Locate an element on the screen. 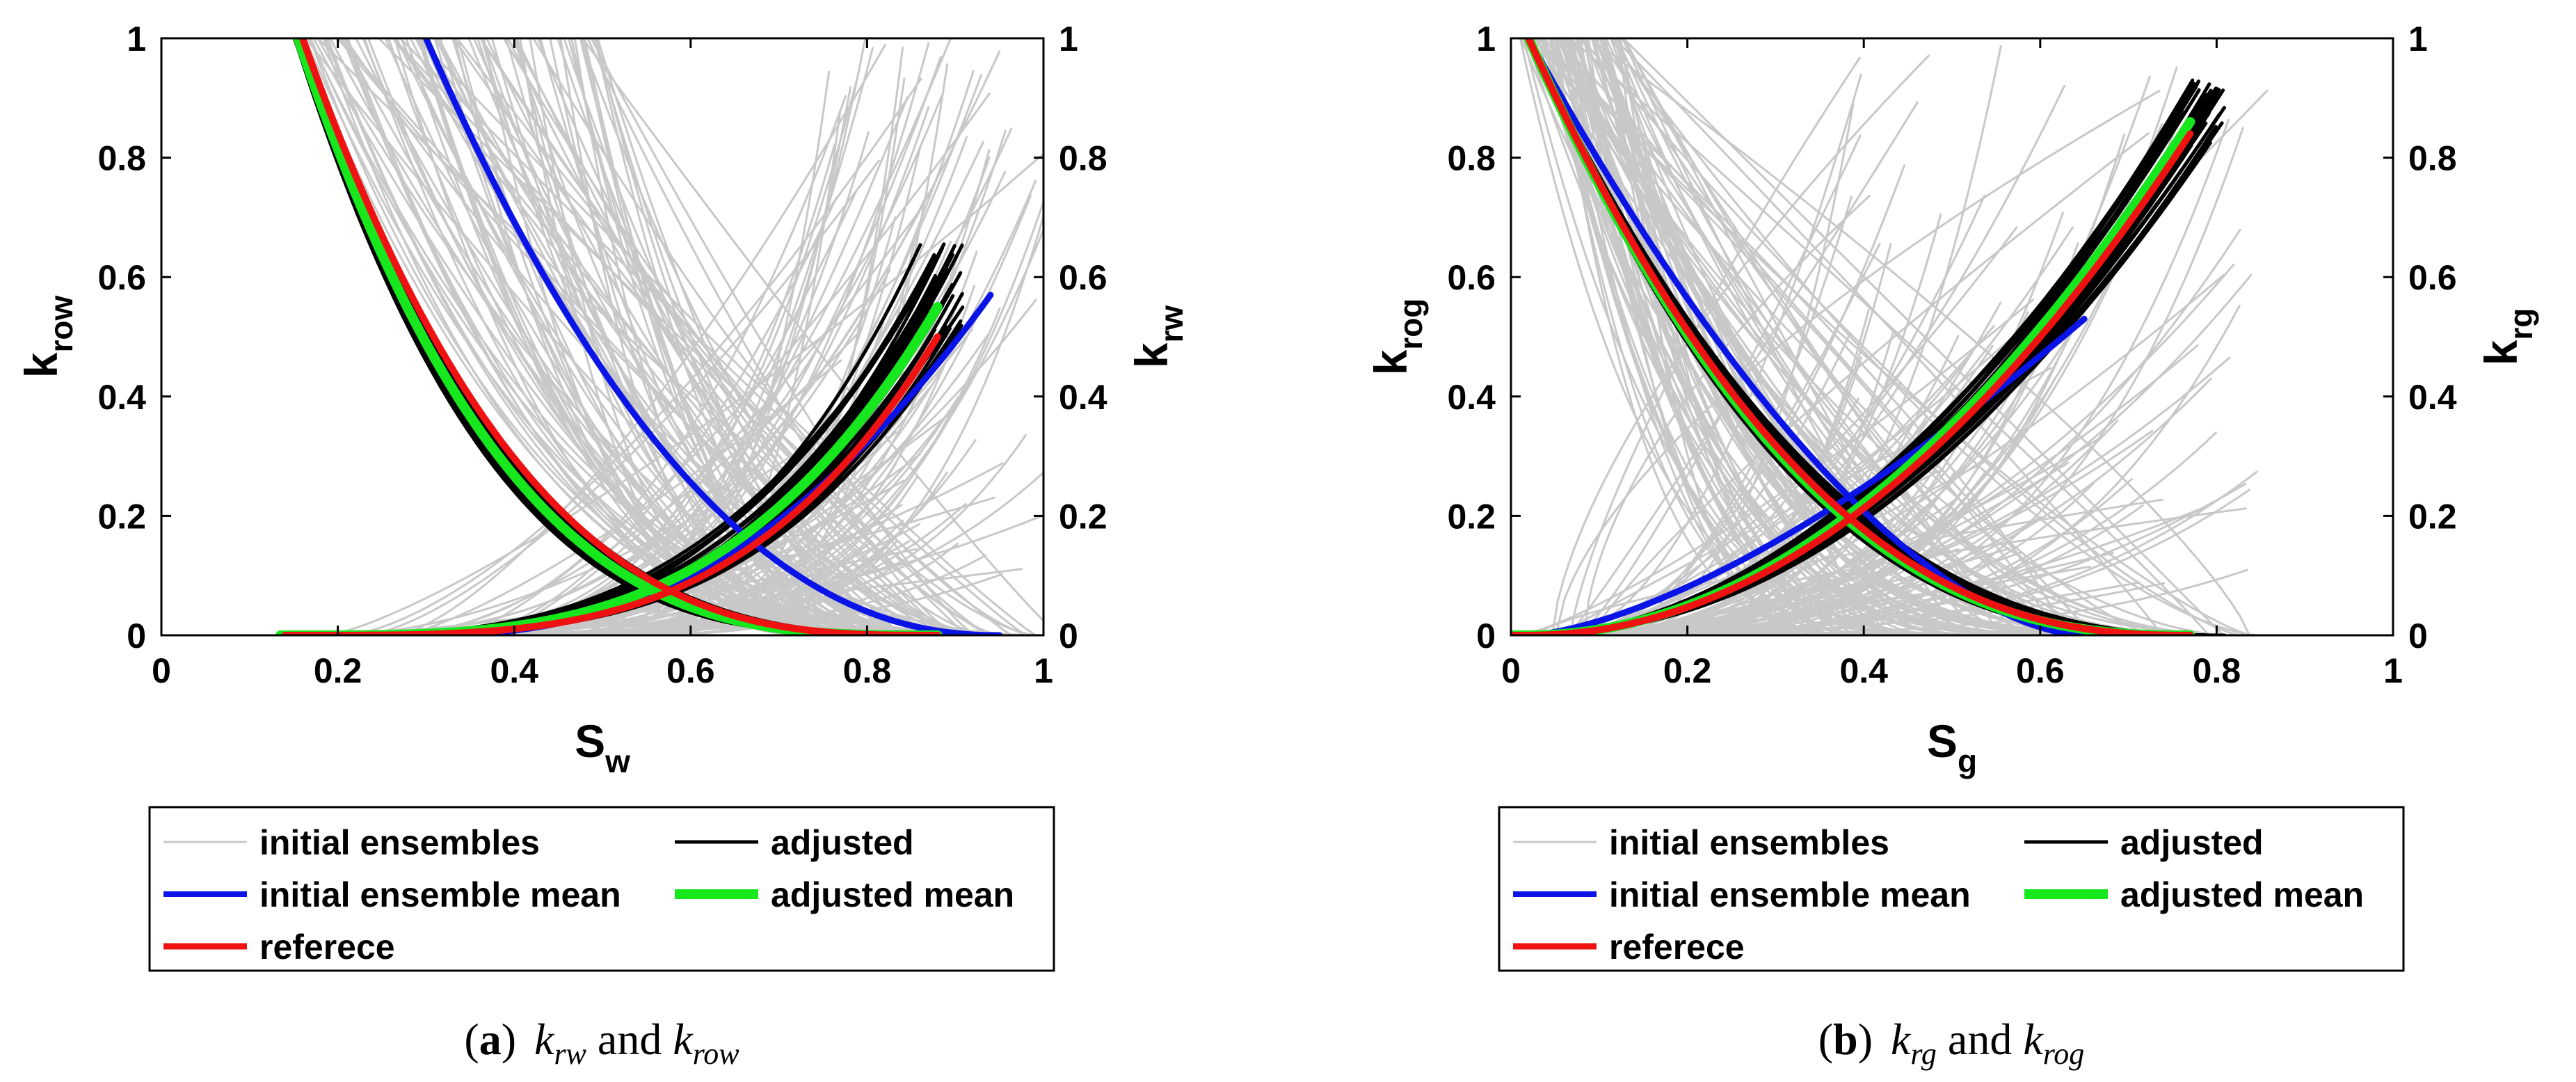  panel-caption: (b) krg and krog is located at coordinates (1951, 1043).